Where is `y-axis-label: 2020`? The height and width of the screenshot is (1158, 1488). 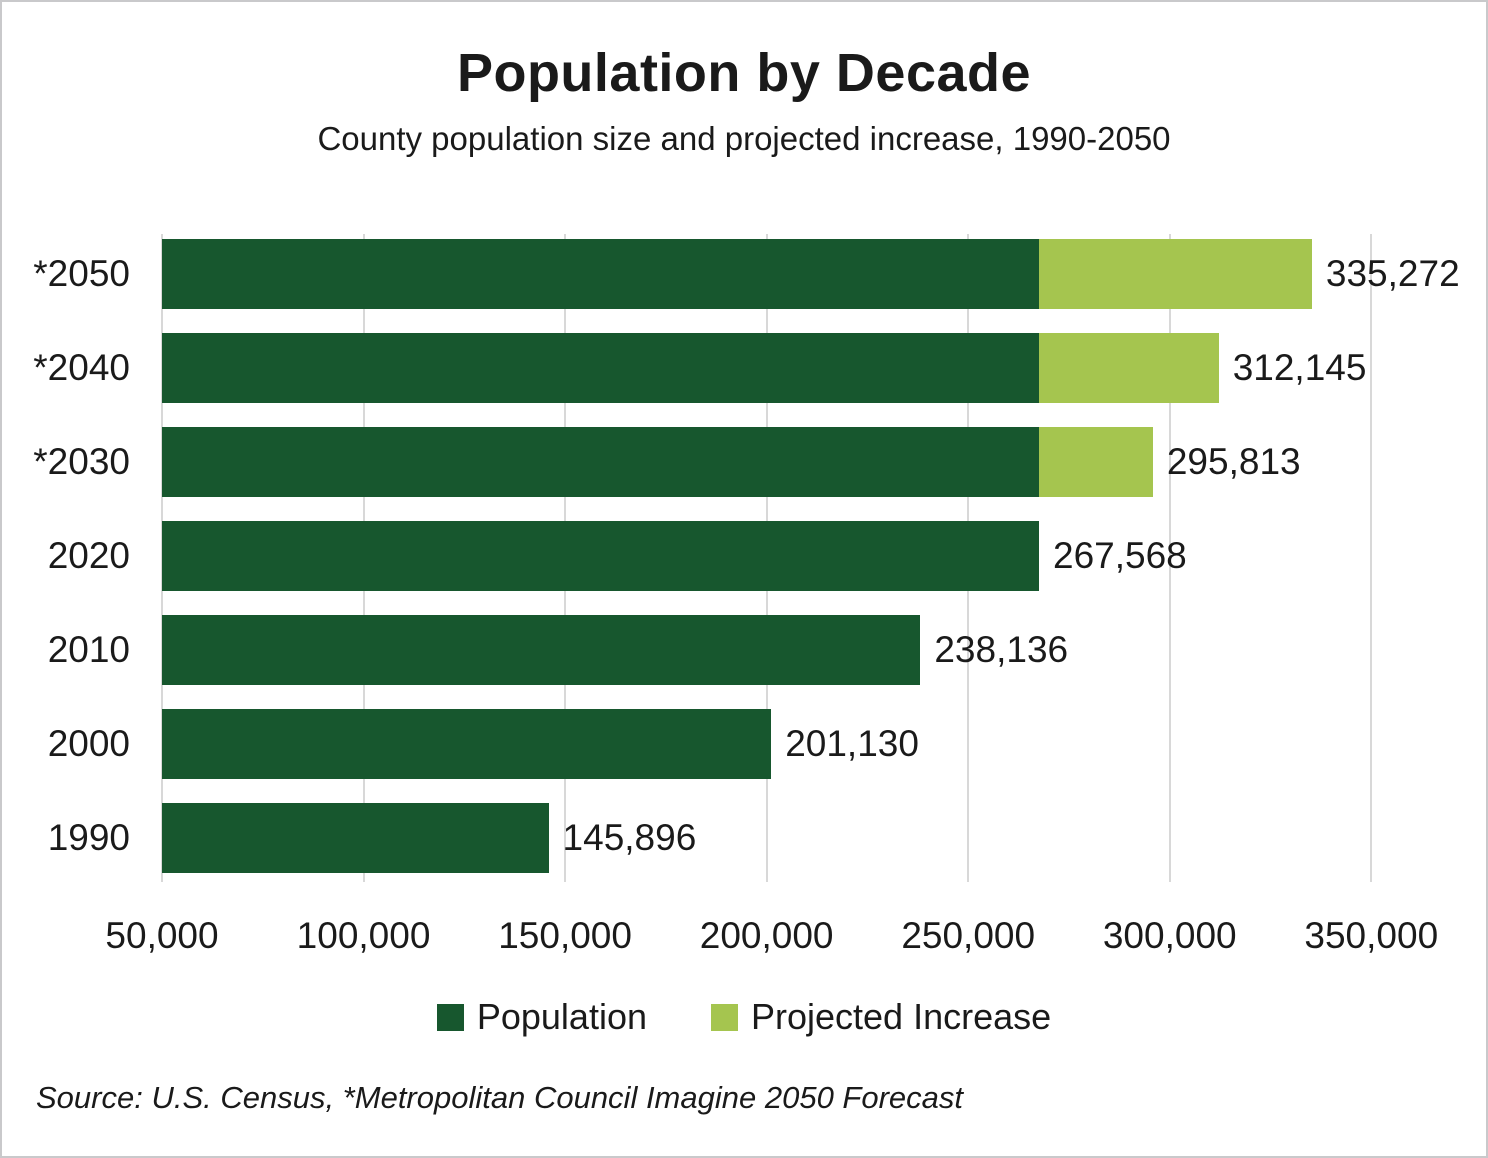 y-axis-label: 2020 is located at coordinates (88, 555).